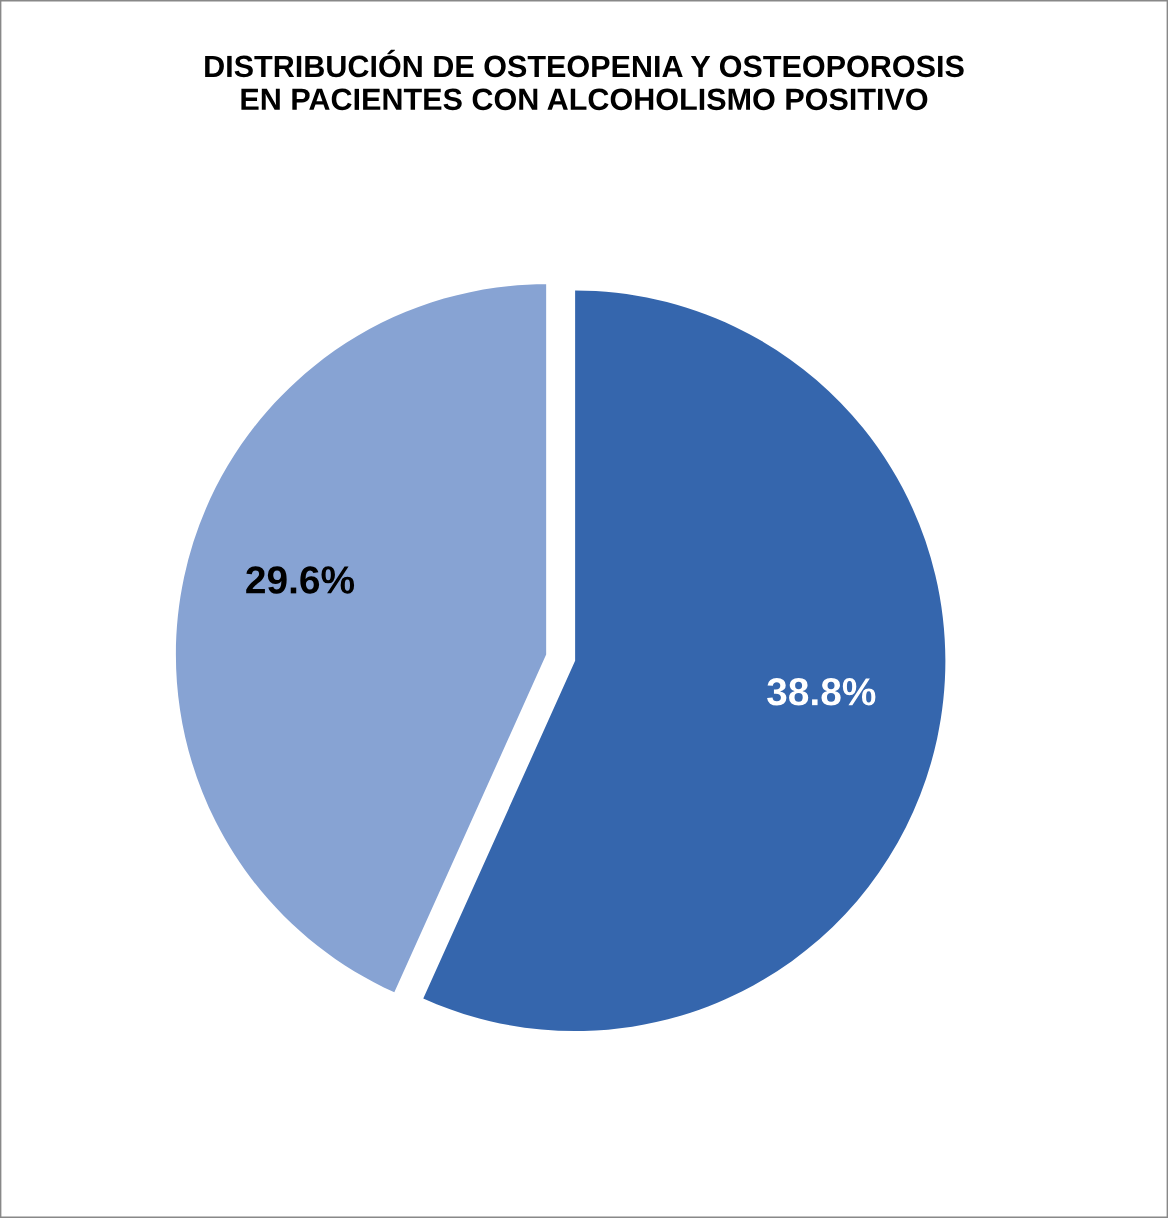  What do you see at coordinates (821, 692) in the screenshot?
I see `data-label: 38.8%` at bounding box center [821, 692].